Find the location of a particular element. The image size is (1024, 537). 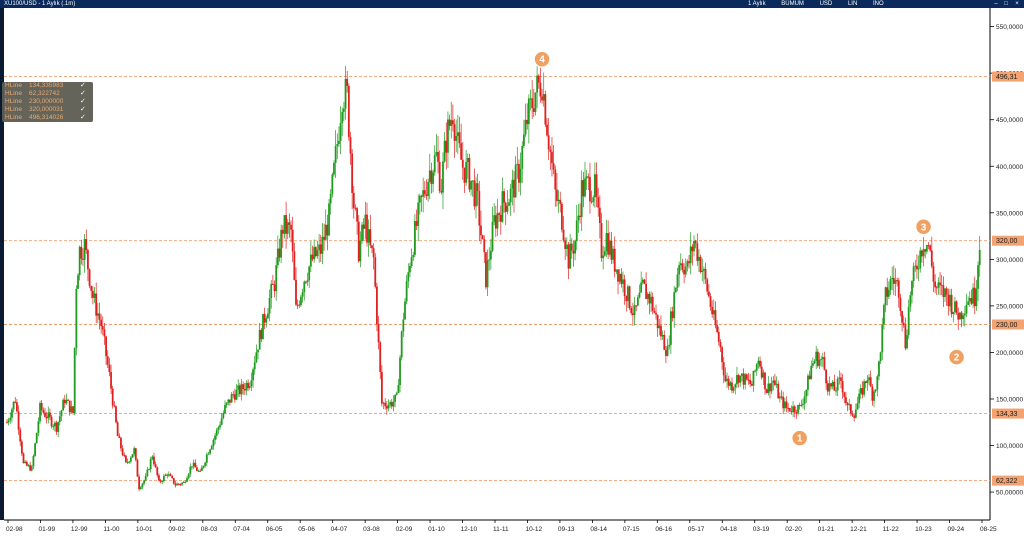

toolbar-item-period: 1 Aylık is located at coordinates (757, 4).